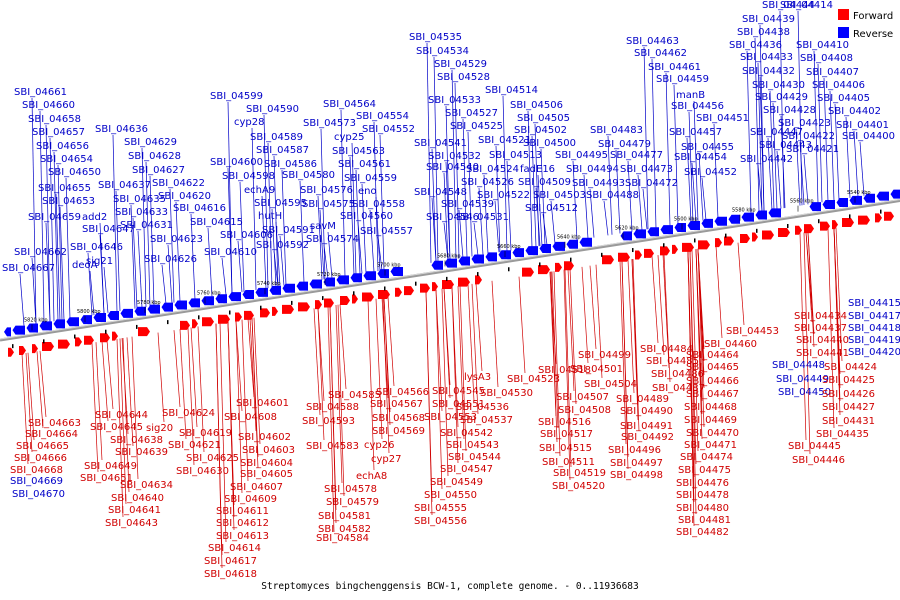 The width and height of the screenshot is (900, 600). What do you see at coordinates (768, 71) in the screenshot?
I see `reverse-gene-label: SBI_04432` at bounding box center [768, 71].